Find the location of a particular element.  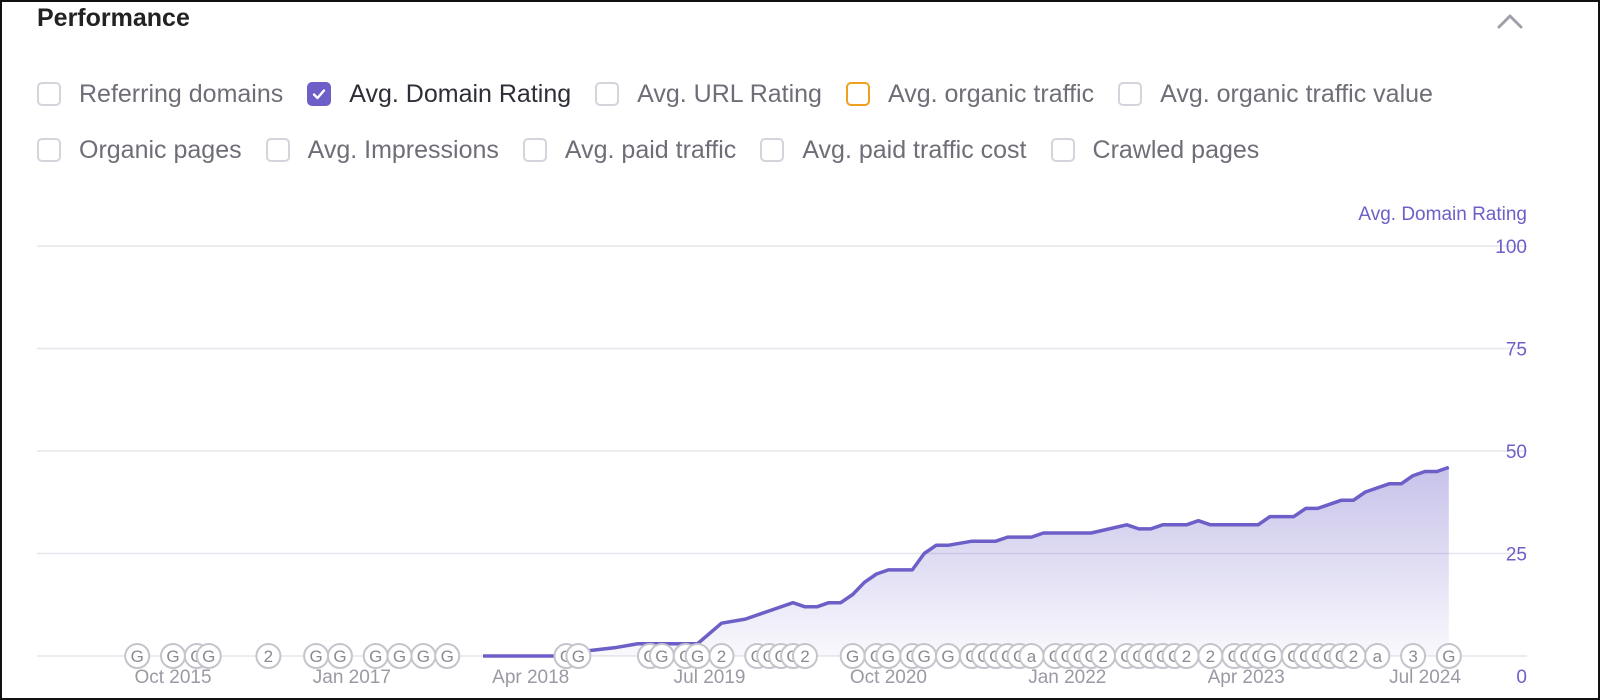

checkbox-avg-paid-traffic: Avg. paid traffic is located at coordinates (629, 150).